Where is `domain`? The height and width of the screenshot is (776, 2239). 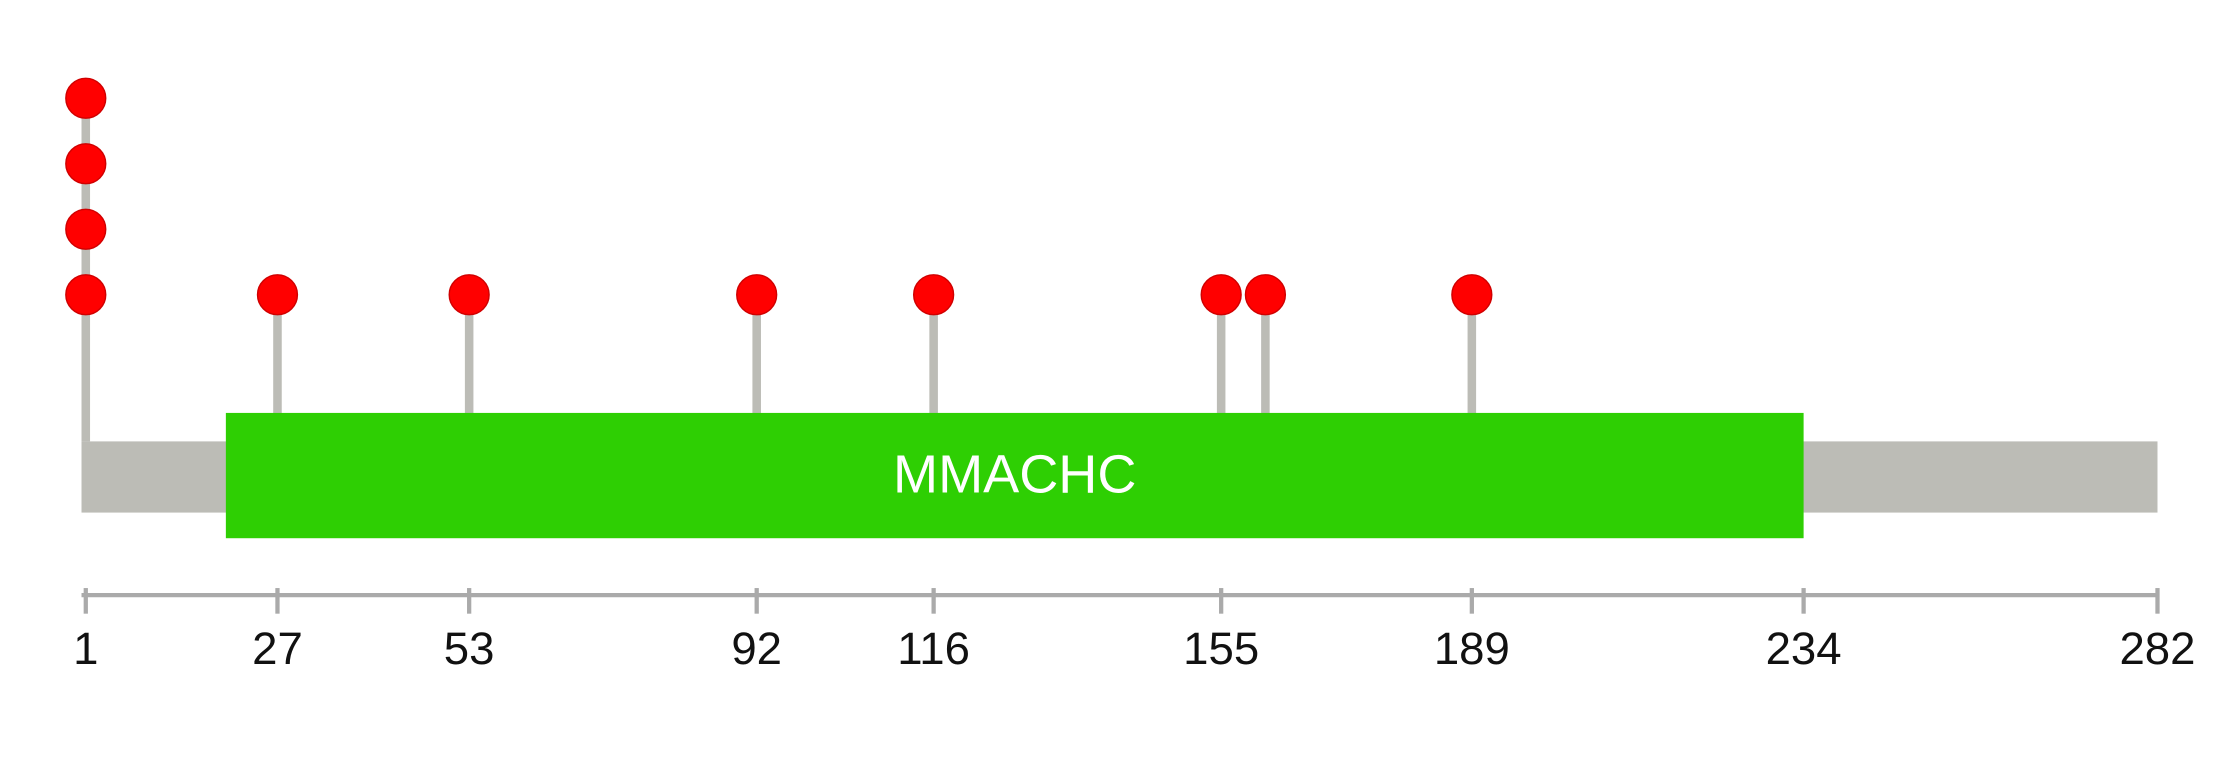
domain is located at coordinates (1014, 475).